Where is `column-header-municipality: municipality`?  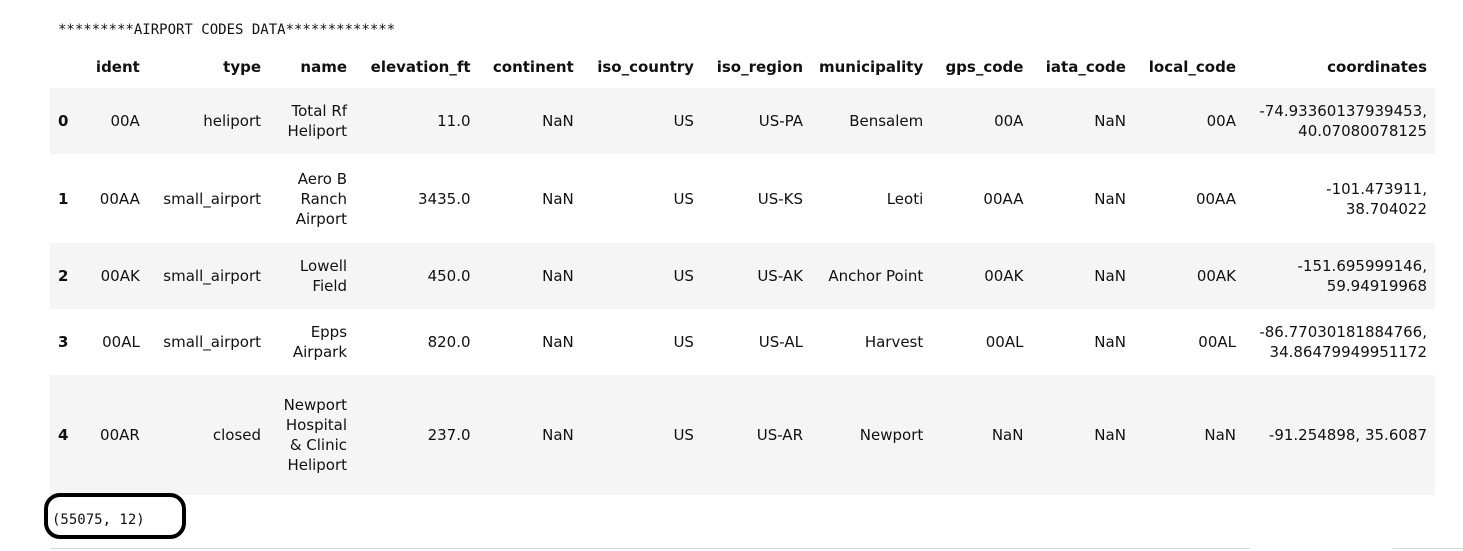 column-header-municipality: municipality is located at coordinates (871, 67).